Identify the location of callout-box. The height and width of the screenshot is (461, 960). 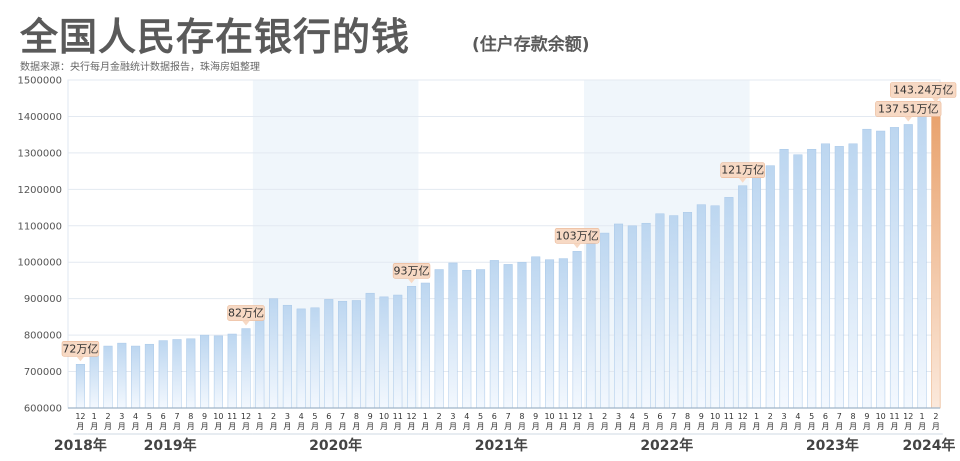
(923, 90).